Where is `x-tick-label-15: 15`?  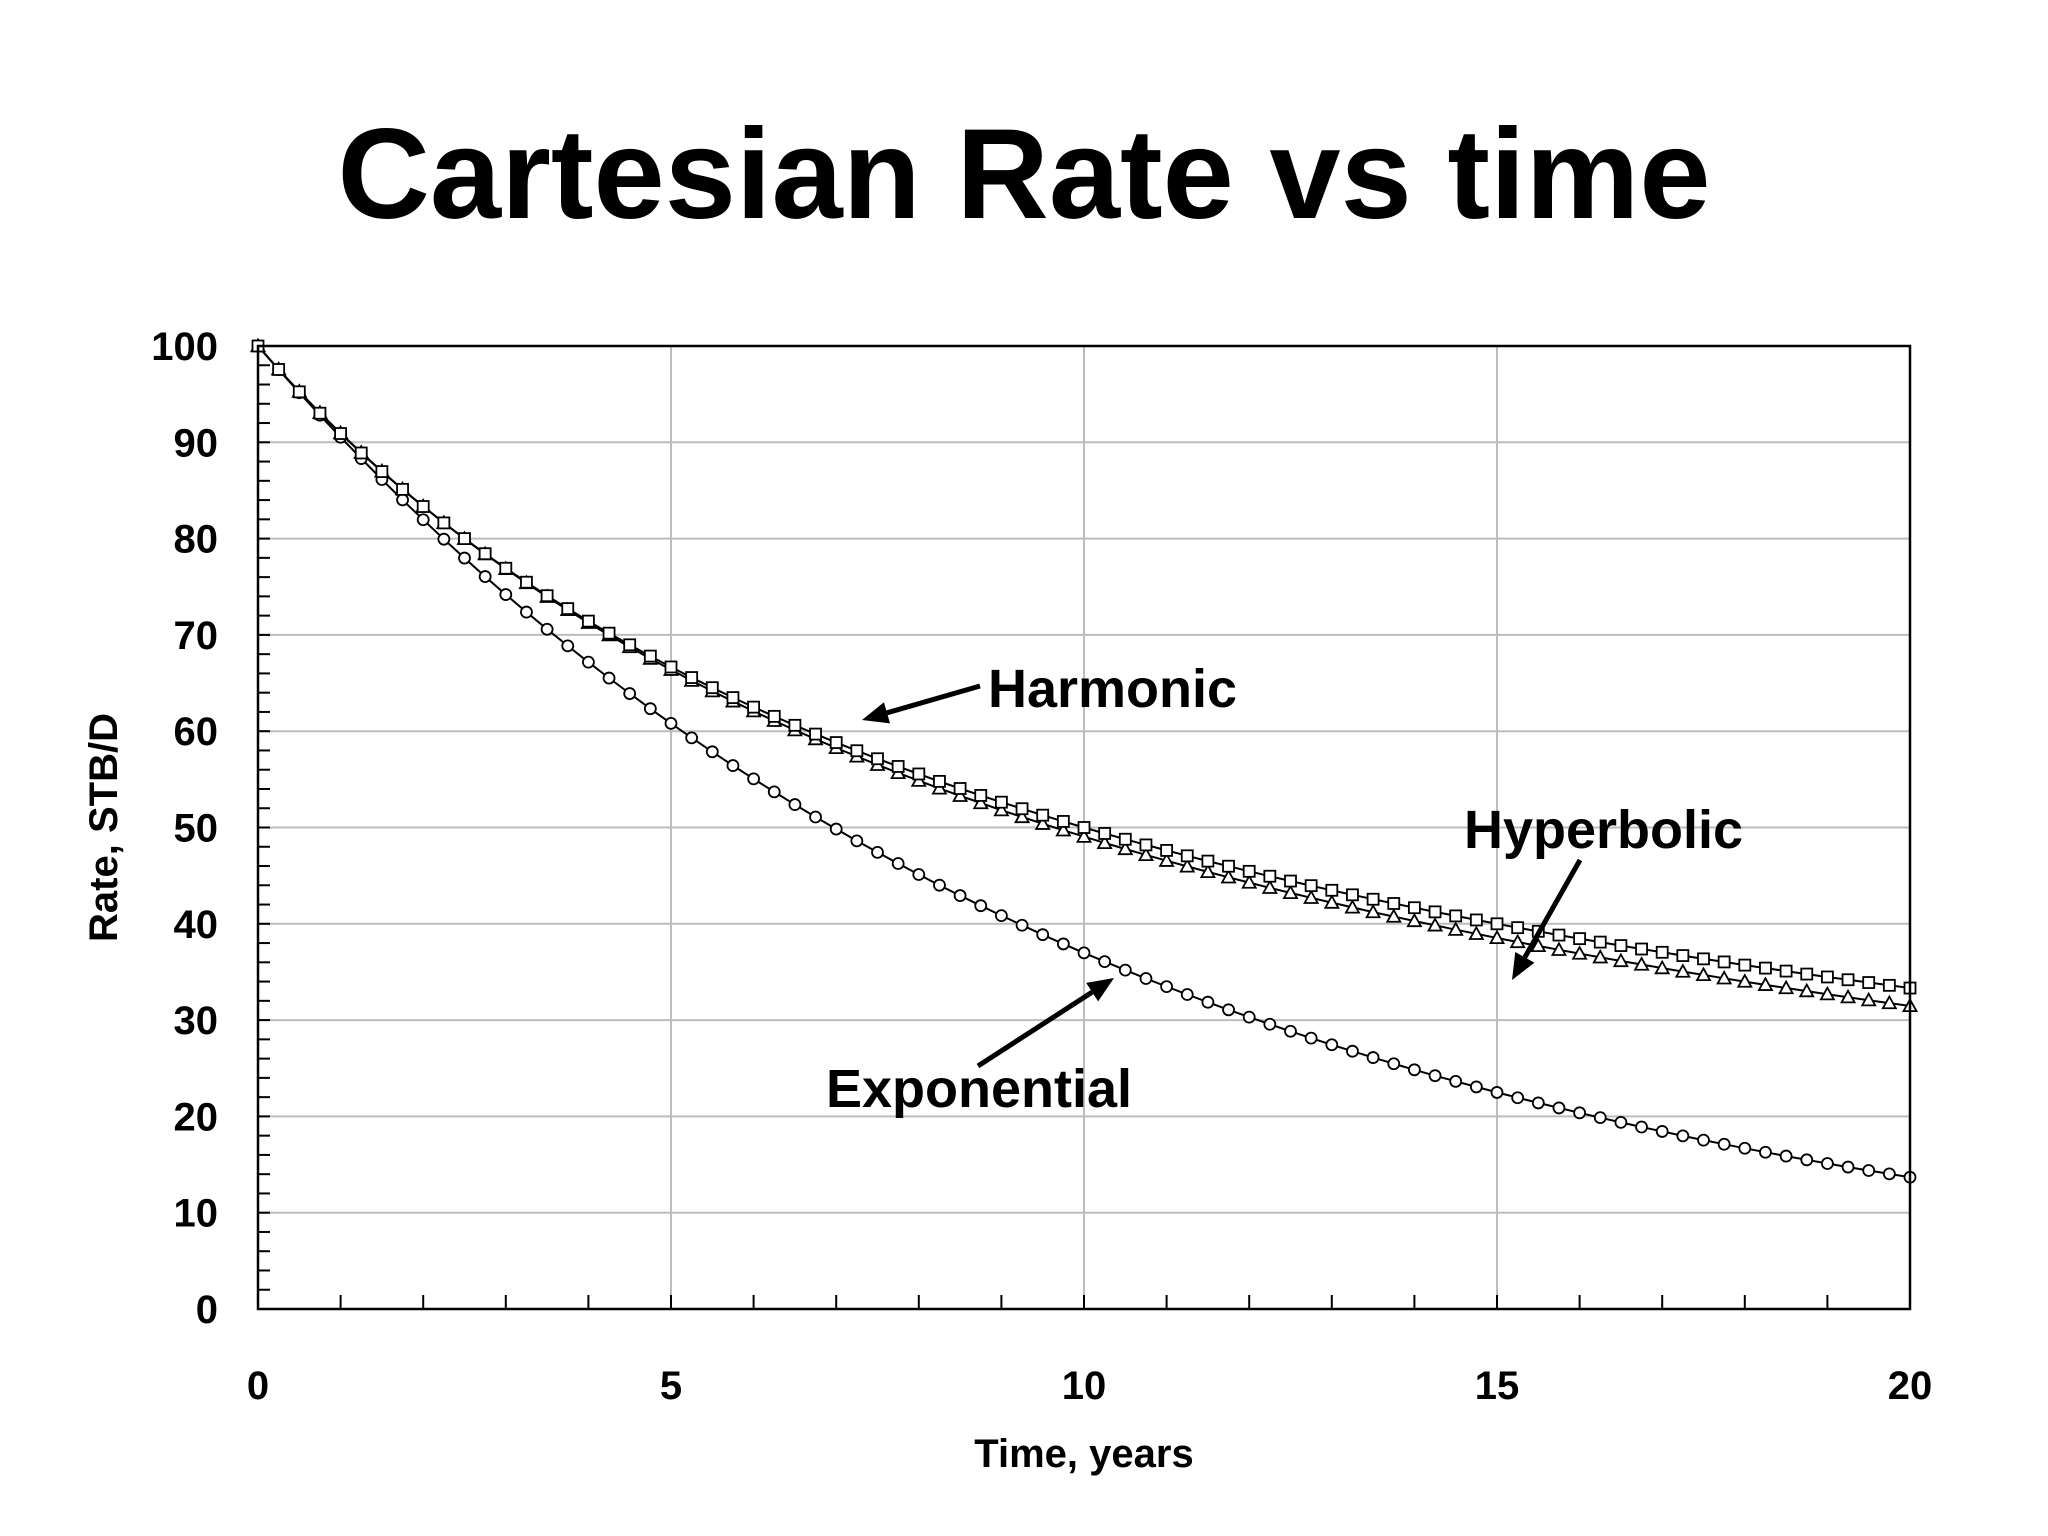
x-tick-label-15: 15 is located at coordinates (1497, 1386).